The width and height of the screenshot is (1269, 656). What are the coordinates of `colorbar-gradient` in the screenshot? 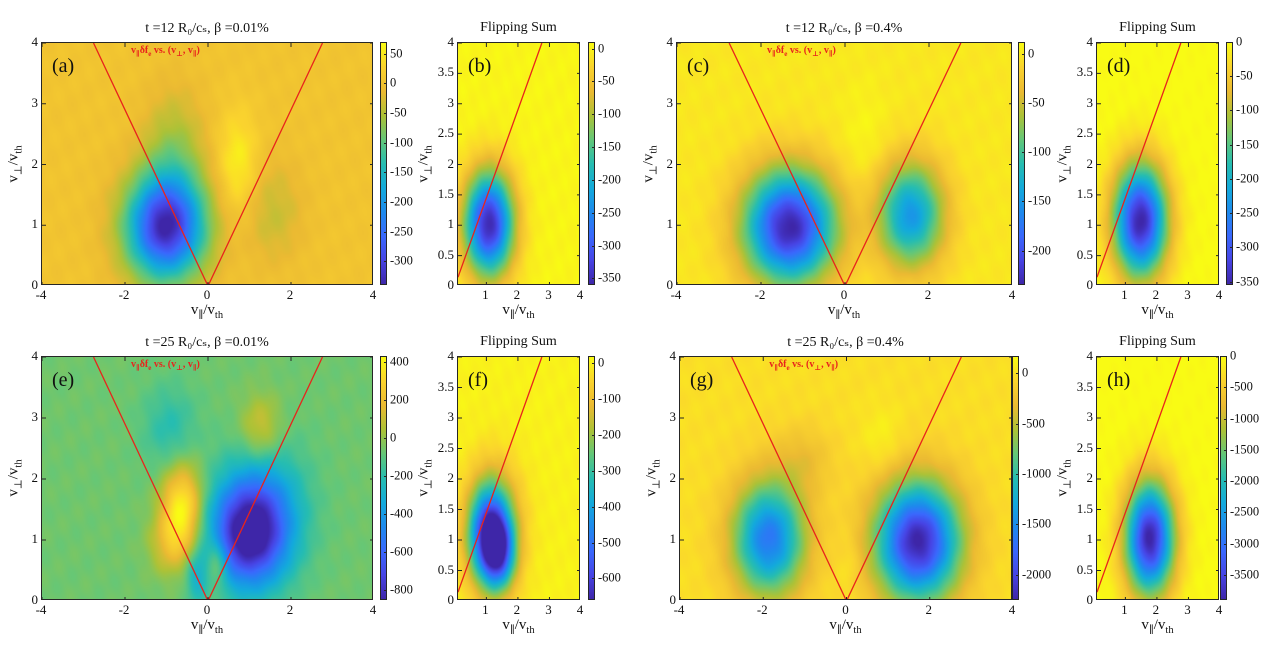 It's located at (383, 478).